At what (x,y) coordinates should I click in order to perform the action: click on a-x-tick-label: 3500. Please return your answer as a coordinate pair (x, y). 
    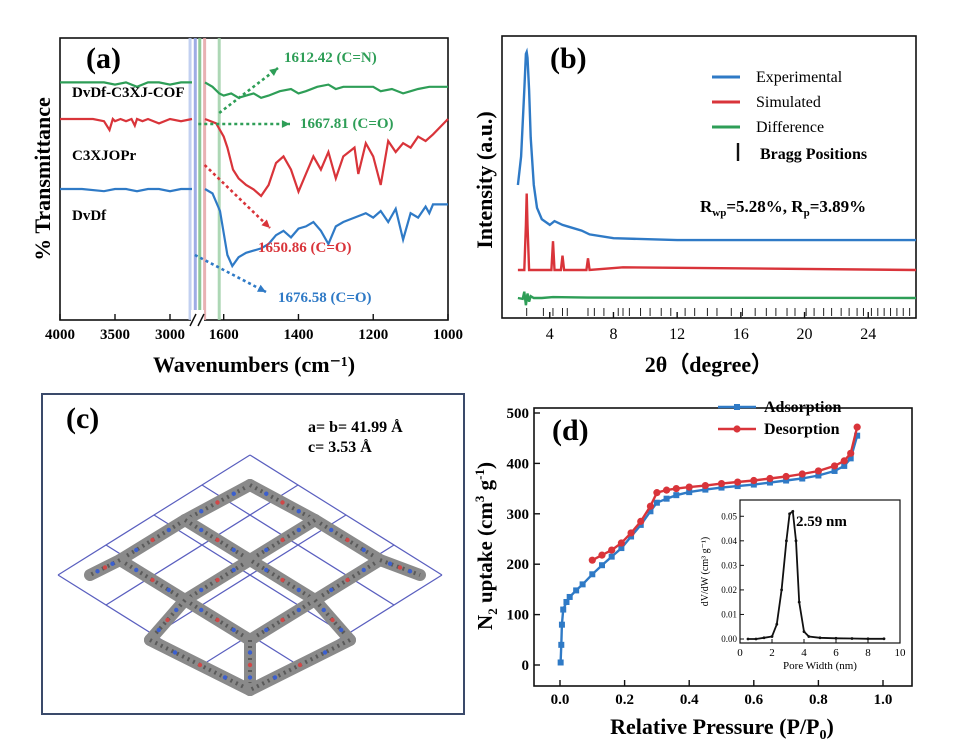
    Looking at the image, I should click on (115, 335).